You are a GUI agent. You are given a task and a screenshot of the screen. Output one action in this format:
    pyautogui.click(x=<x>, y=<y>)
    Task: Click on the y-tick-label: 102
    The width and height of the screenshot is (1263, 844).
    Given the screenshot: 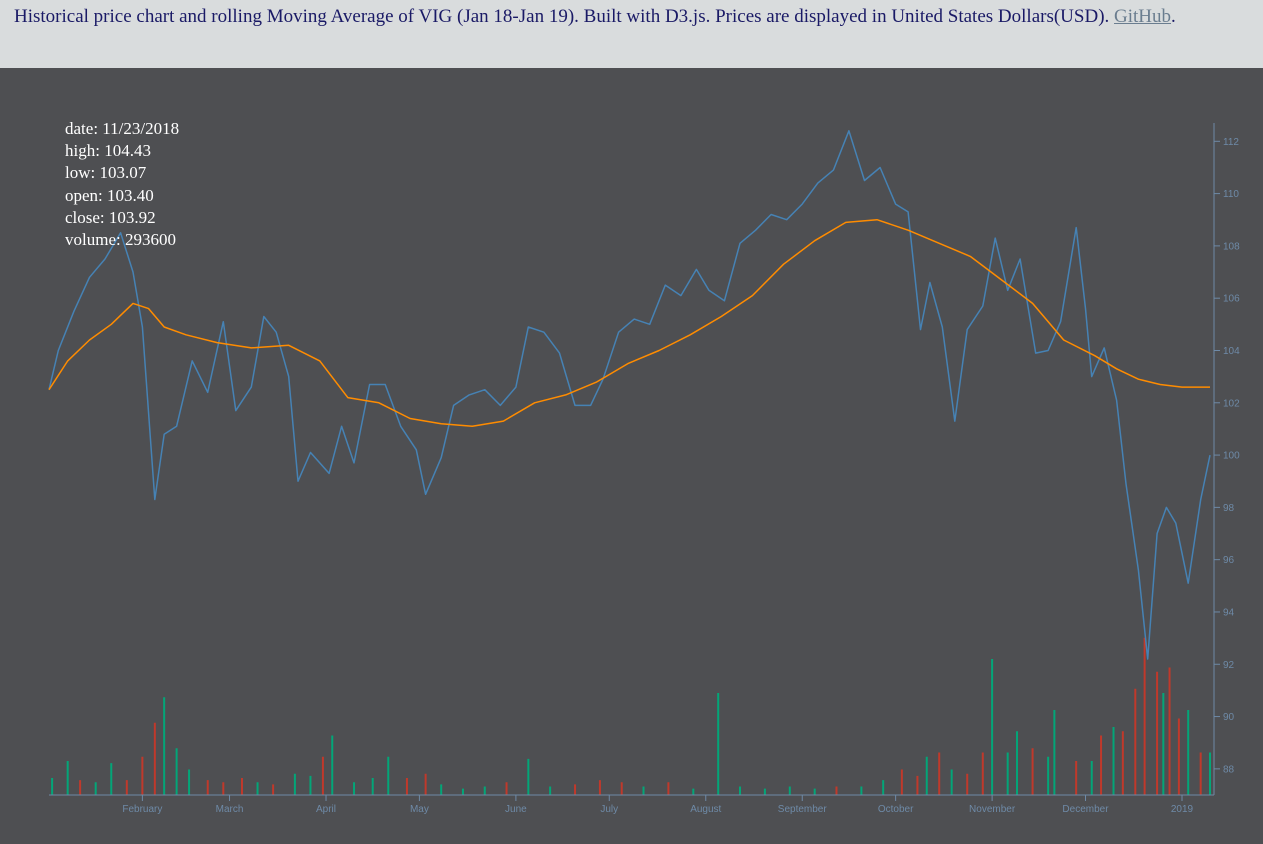 What is the action you would take?
    pyautogui.click(x=1231, y=403)
    